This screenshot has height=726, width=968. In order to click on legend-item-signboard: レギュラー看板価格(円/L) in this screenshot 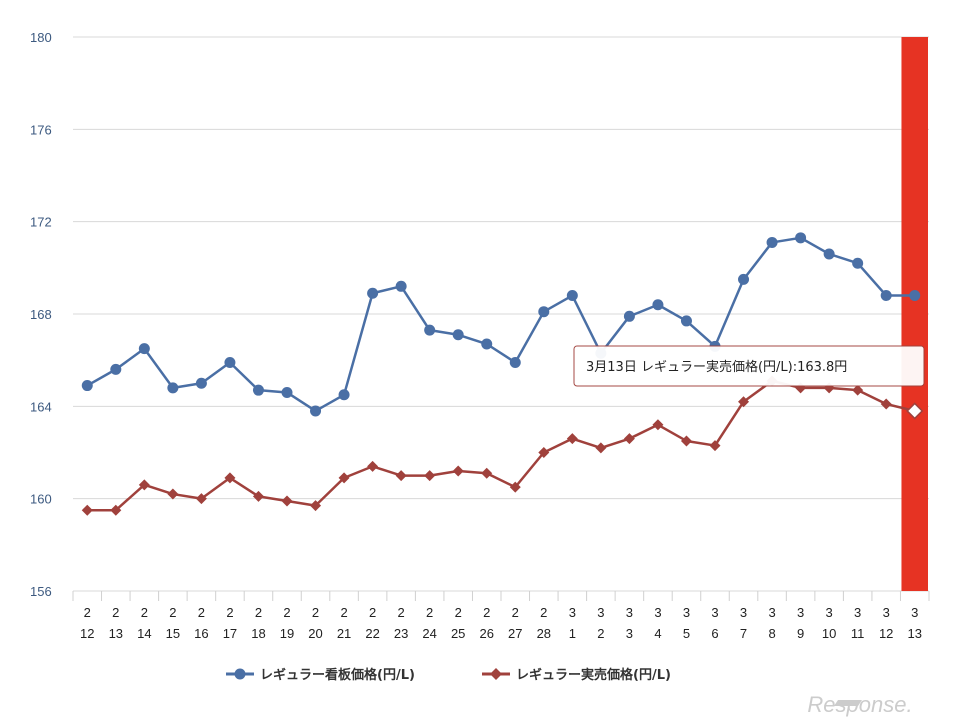, I will do `click(320, 675)`.